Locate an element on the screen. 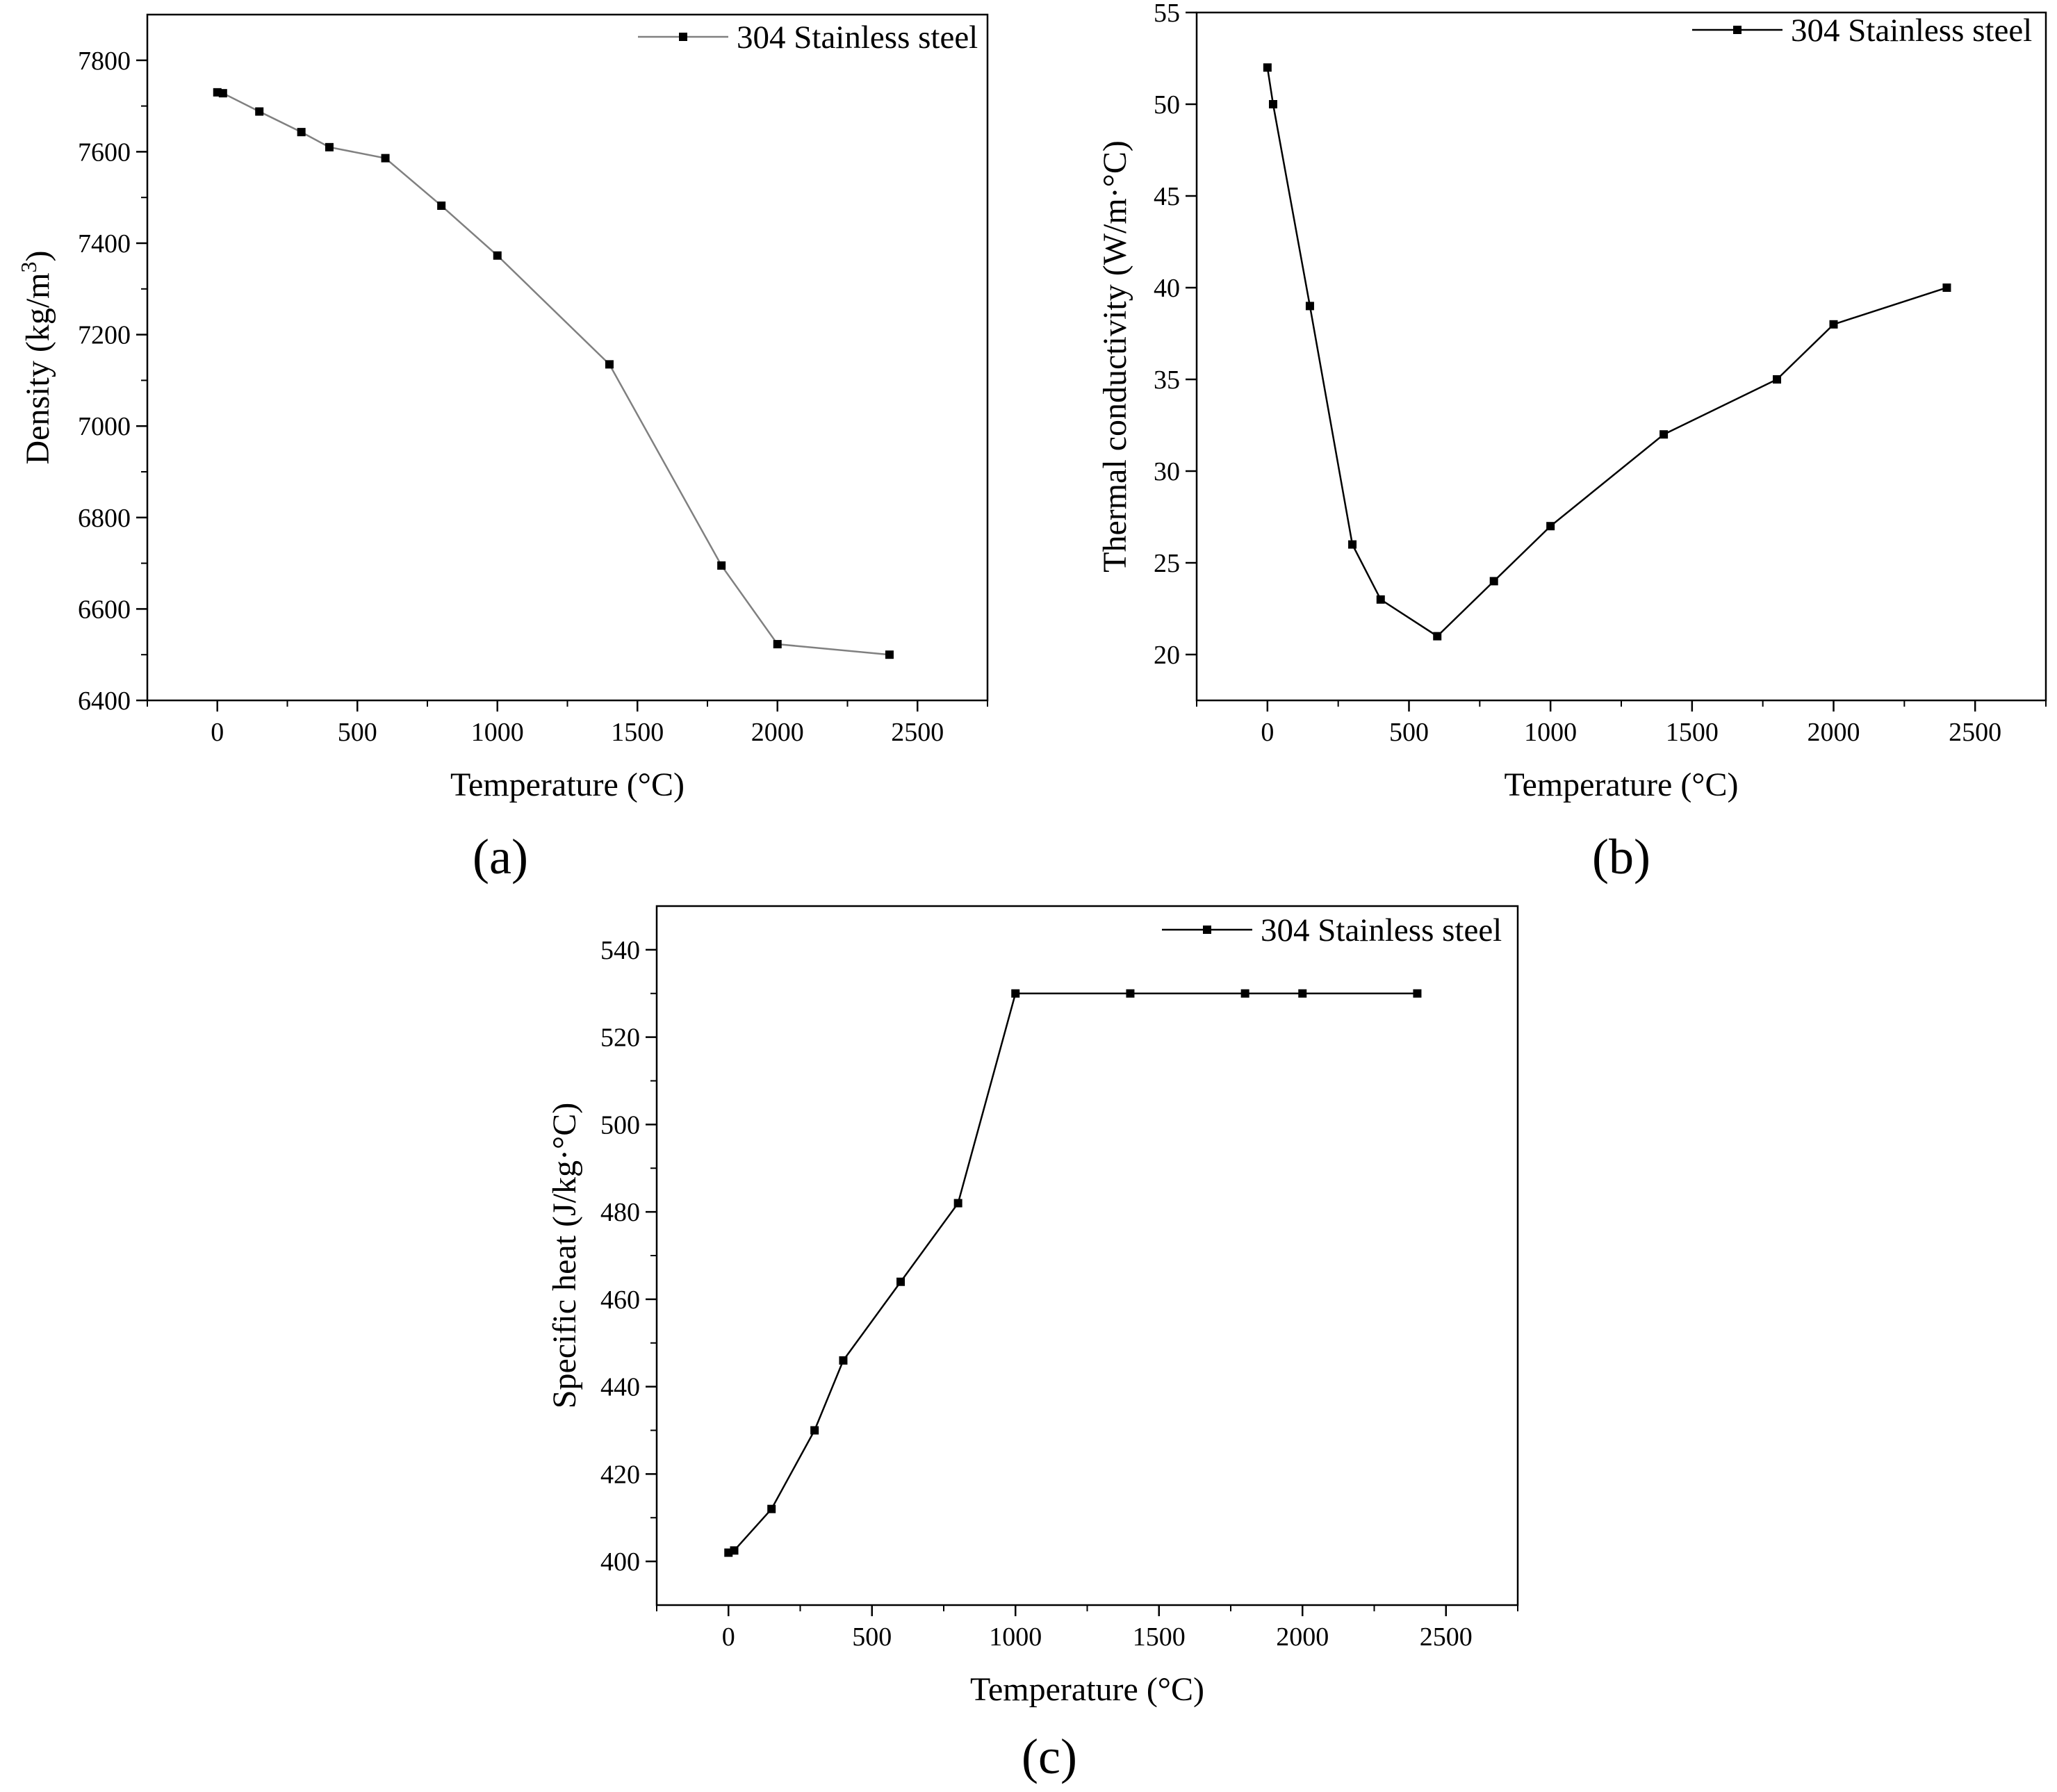 Image resolution: width=2057 pixels, height=1792 pixels. y-tick-label: 400 is located at coordinates (620, 1562).